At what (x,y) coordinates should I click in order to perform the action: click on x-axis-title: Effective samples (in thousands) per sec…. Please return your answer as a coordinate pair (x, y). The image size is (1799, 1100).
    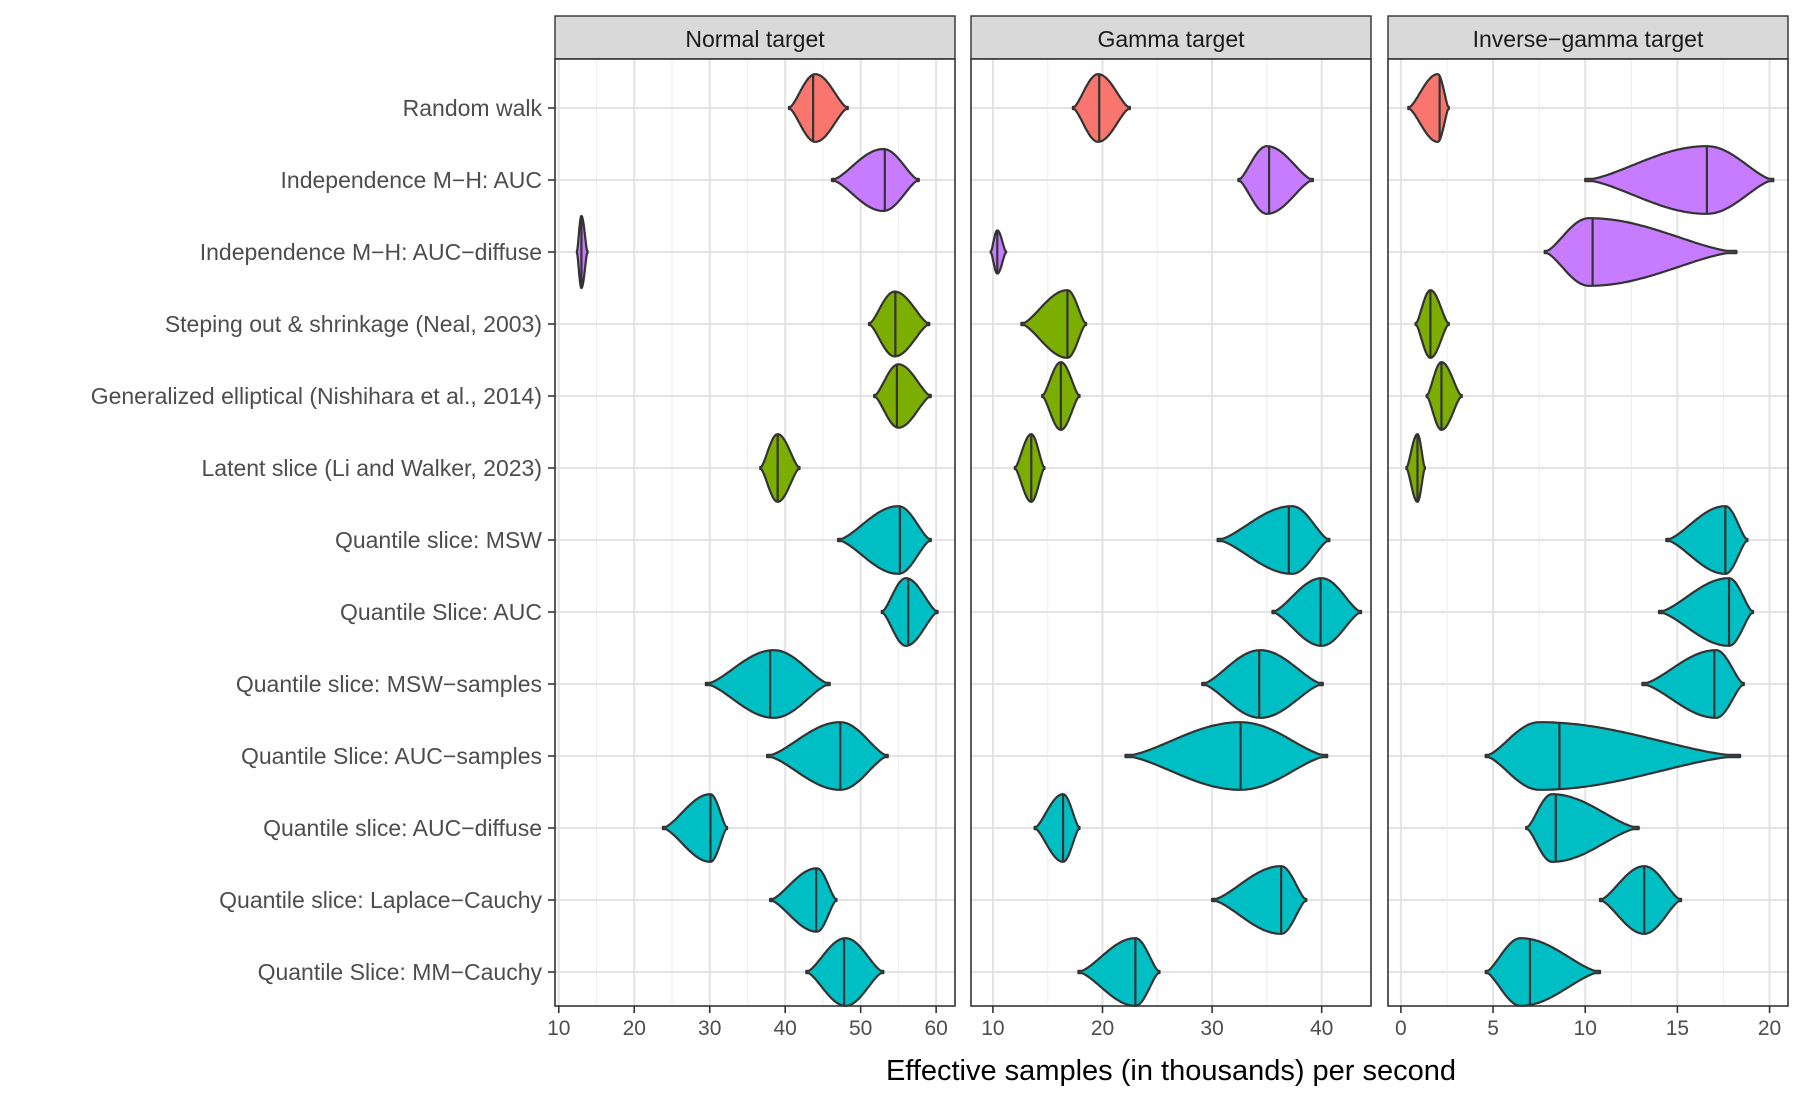
    Looking at the image, I should click on (1171, 1071).